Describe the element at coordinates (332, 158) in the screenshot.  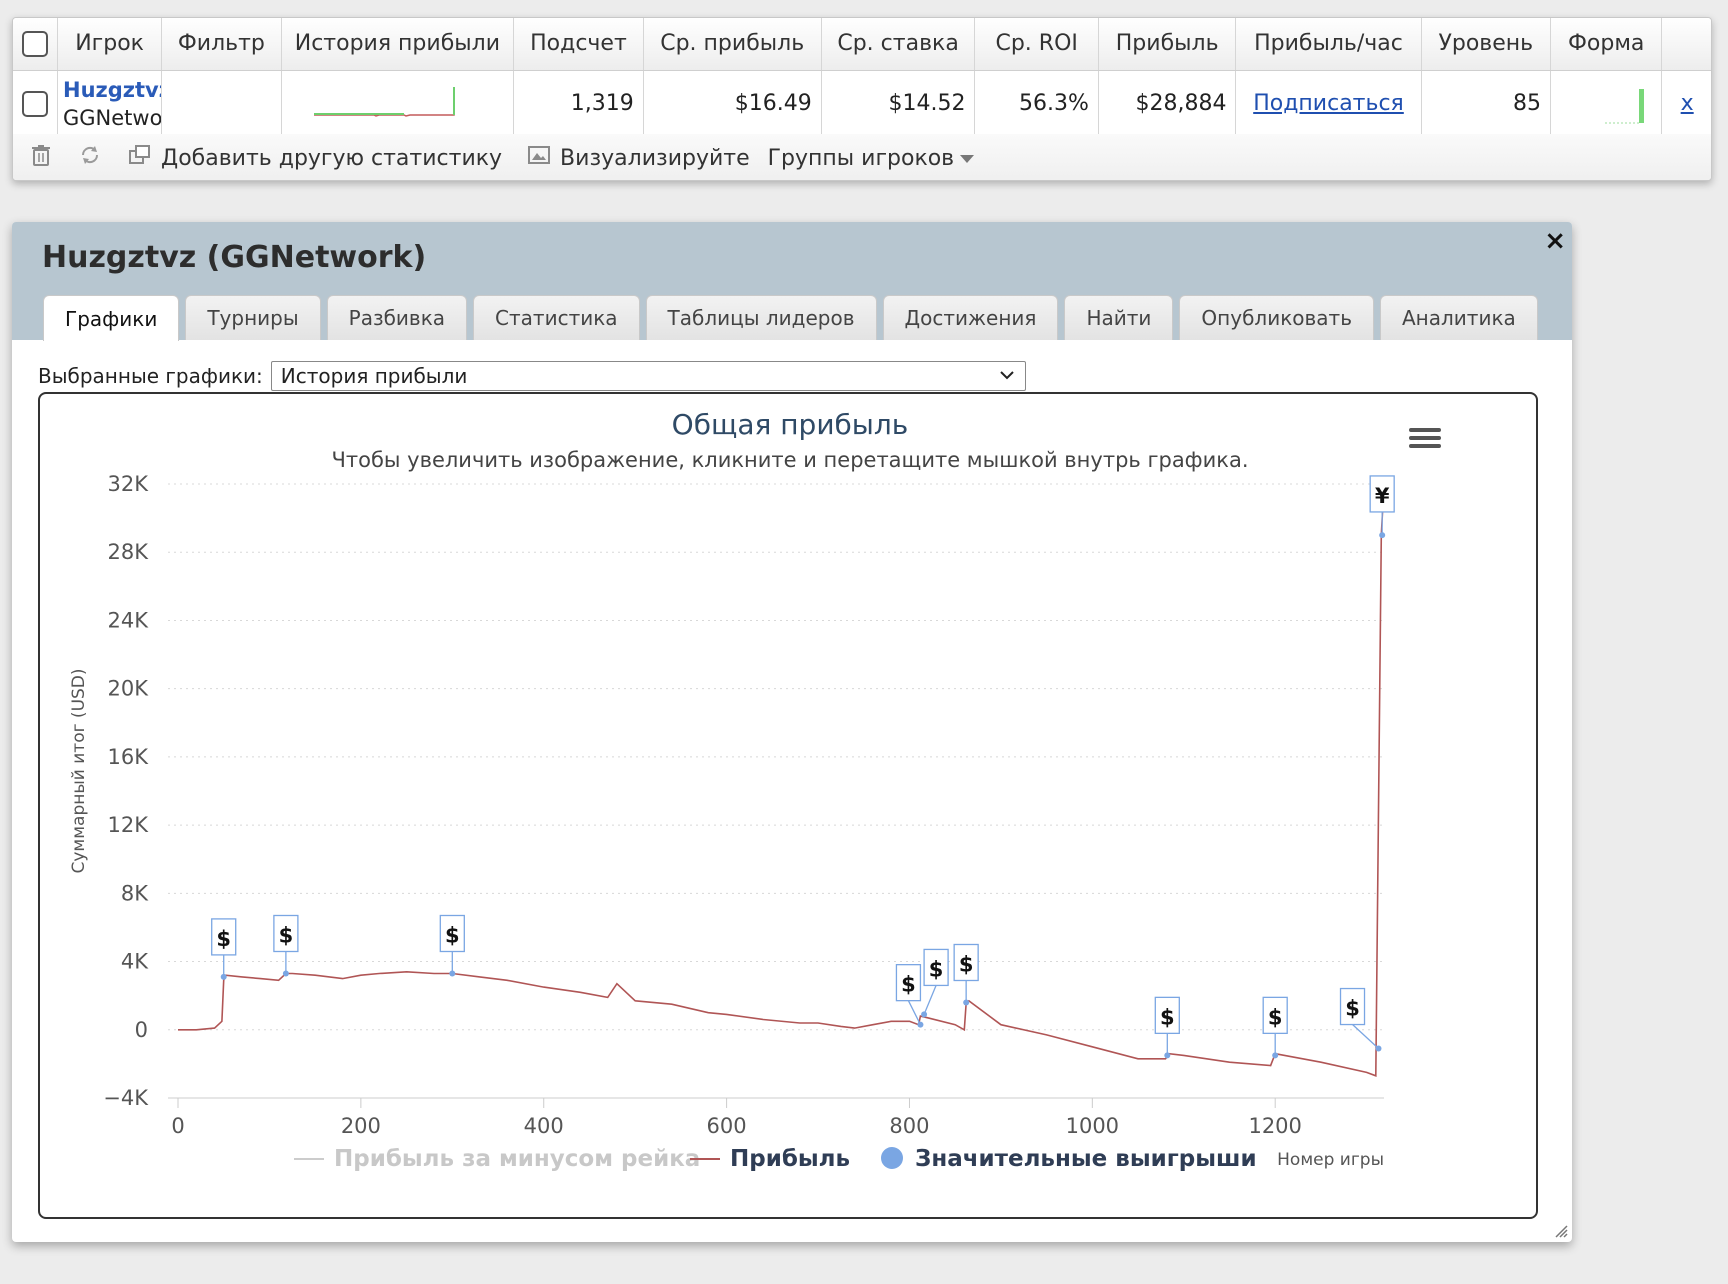
I see `add-stats-button: Добавить другую статистику` at that location.